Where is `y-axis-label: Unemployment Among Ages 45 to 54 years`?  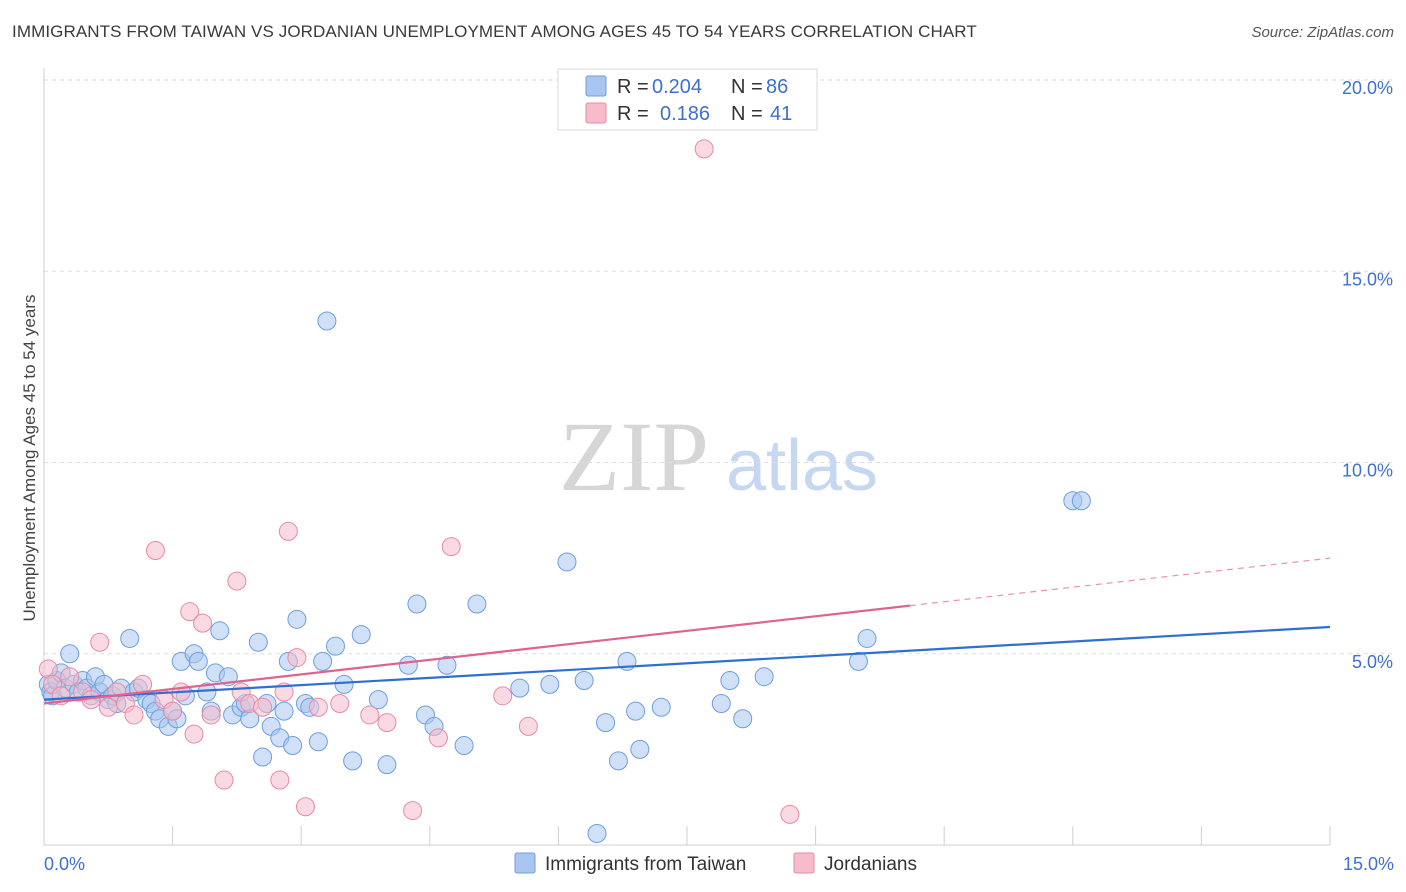 y-axis-label: Unemployment Among Ages 45 to 54 years is located at coordinates (29, 458).